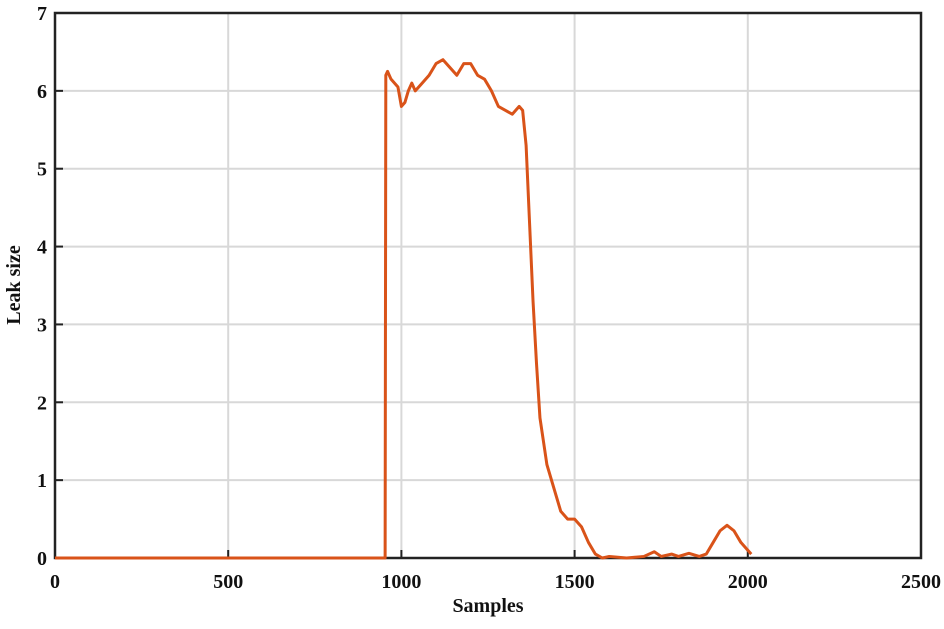 This screenshot has height=629, width=944. What do you see at coordinates (42, 92) in the screenshot?
I see `y-tick-label: 6` at bounding box center [42, 92].